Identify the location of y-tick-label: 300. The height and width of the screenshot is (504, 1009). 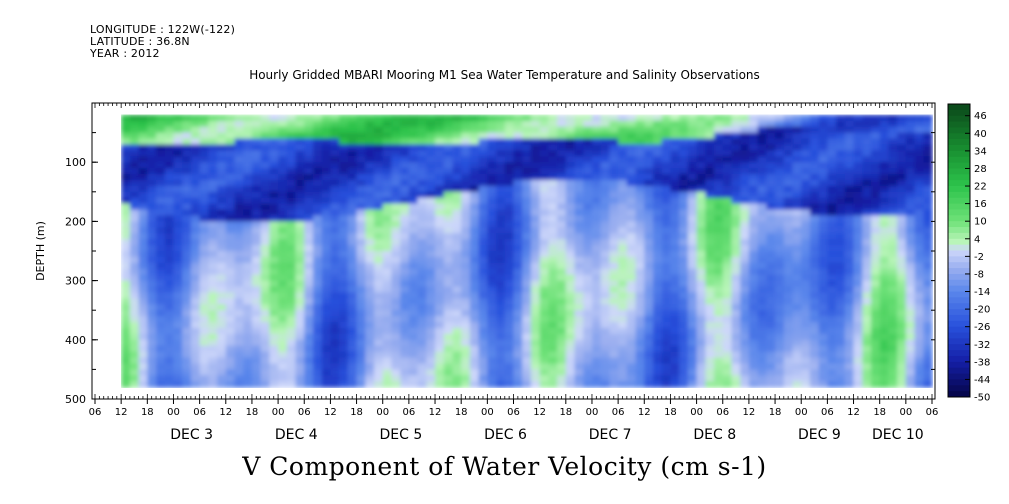
(75, 281).